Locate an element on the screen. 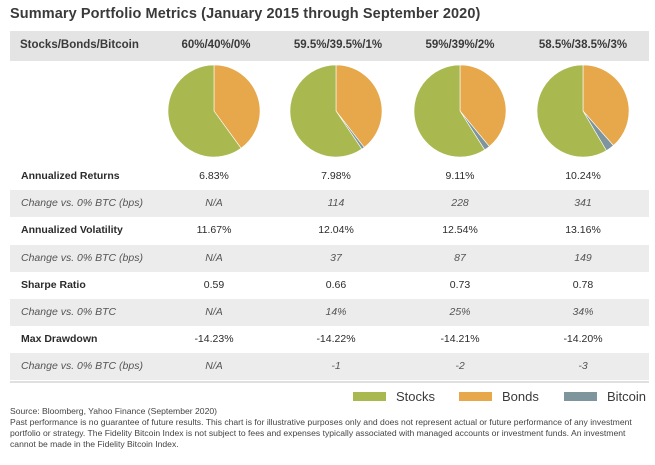  legend-bitcoin: Bitcoin is located at coordinates (605, 396).